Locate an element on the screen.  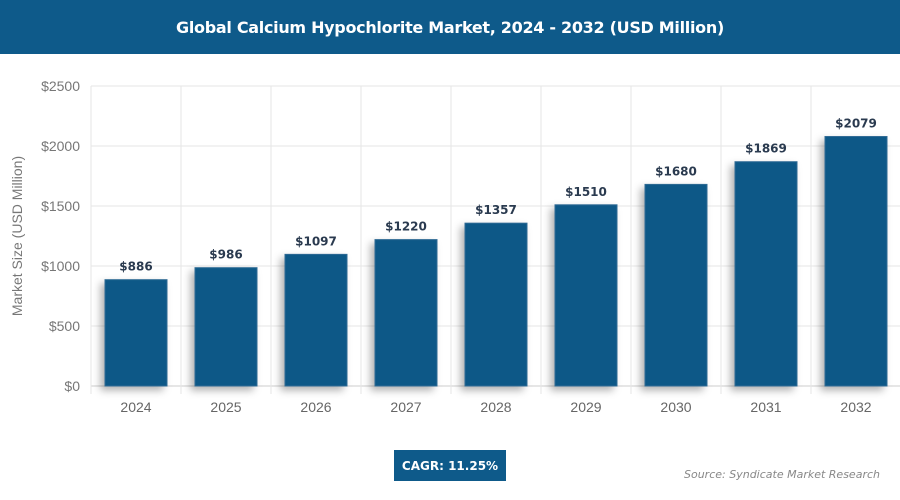
y-tick-label: $2500 is located at coordinates (60, 86).